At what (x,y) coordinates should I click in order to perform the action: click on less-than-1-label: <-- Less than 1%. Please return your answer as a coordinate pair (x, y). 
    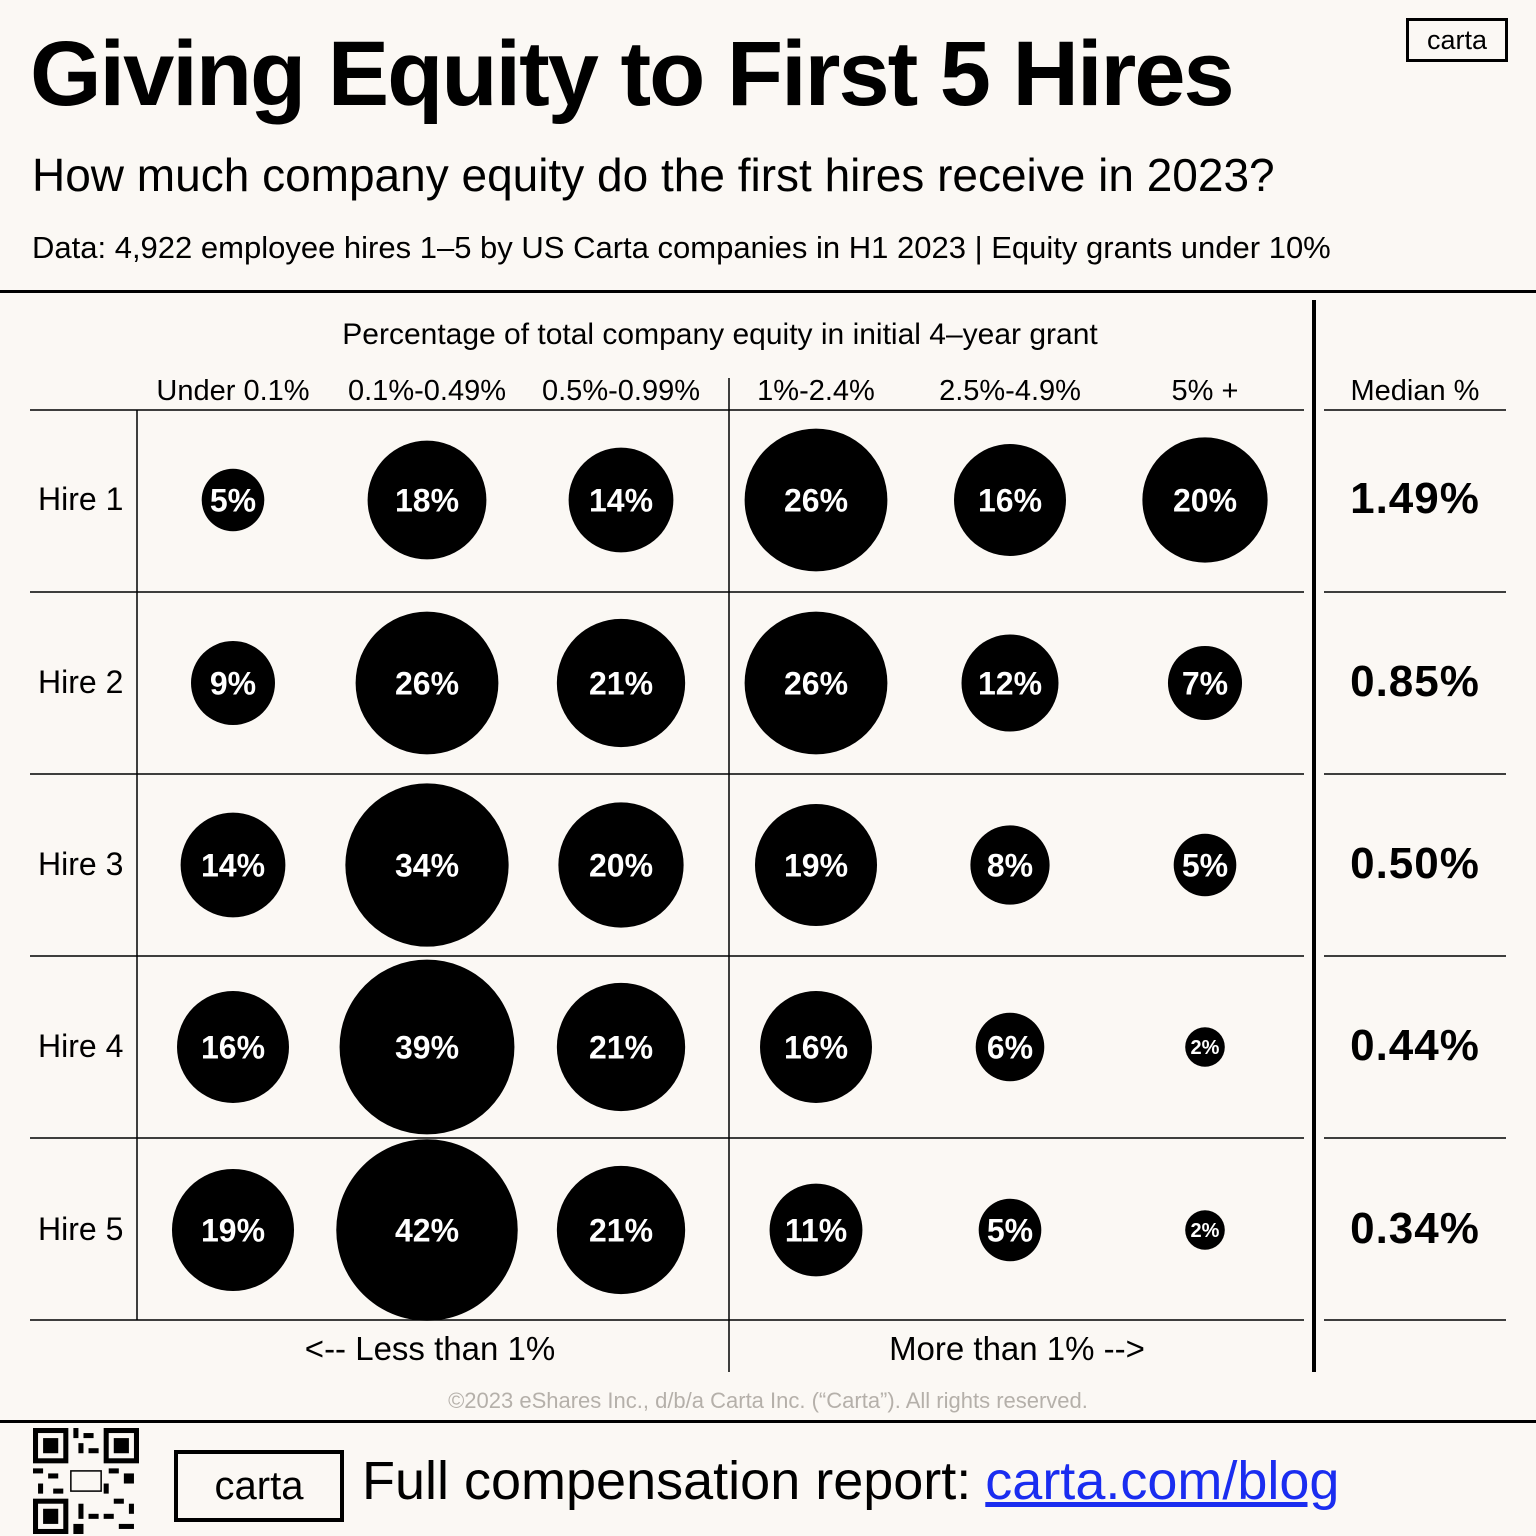
    Looking at the image, I should click on (430, 1348).